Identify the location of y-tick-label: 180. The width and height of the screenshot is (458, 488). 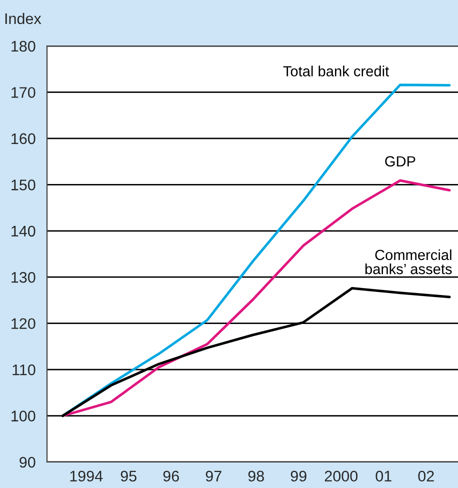
(24, 46).